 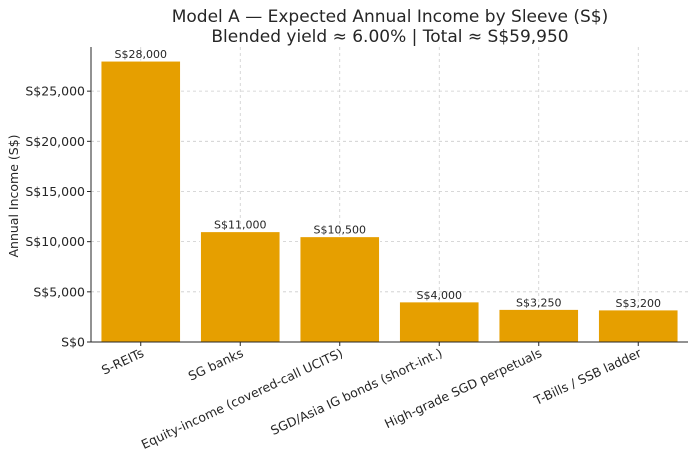 What do you see at coordinates (538, 302) in the screenshot?
I see `data-label: S$3,250` at bounding box center [538, 302].